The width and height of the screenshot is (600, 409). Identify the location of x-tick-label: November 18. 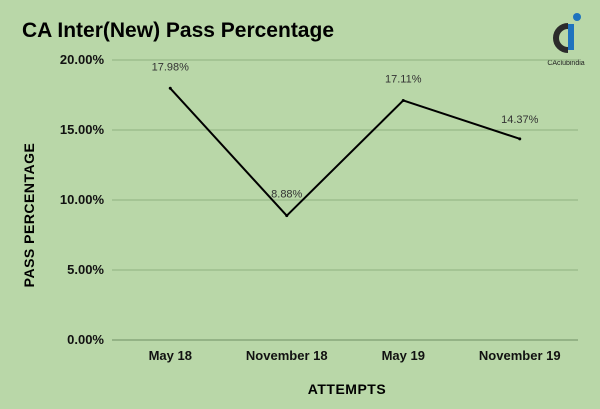
(287, 355).